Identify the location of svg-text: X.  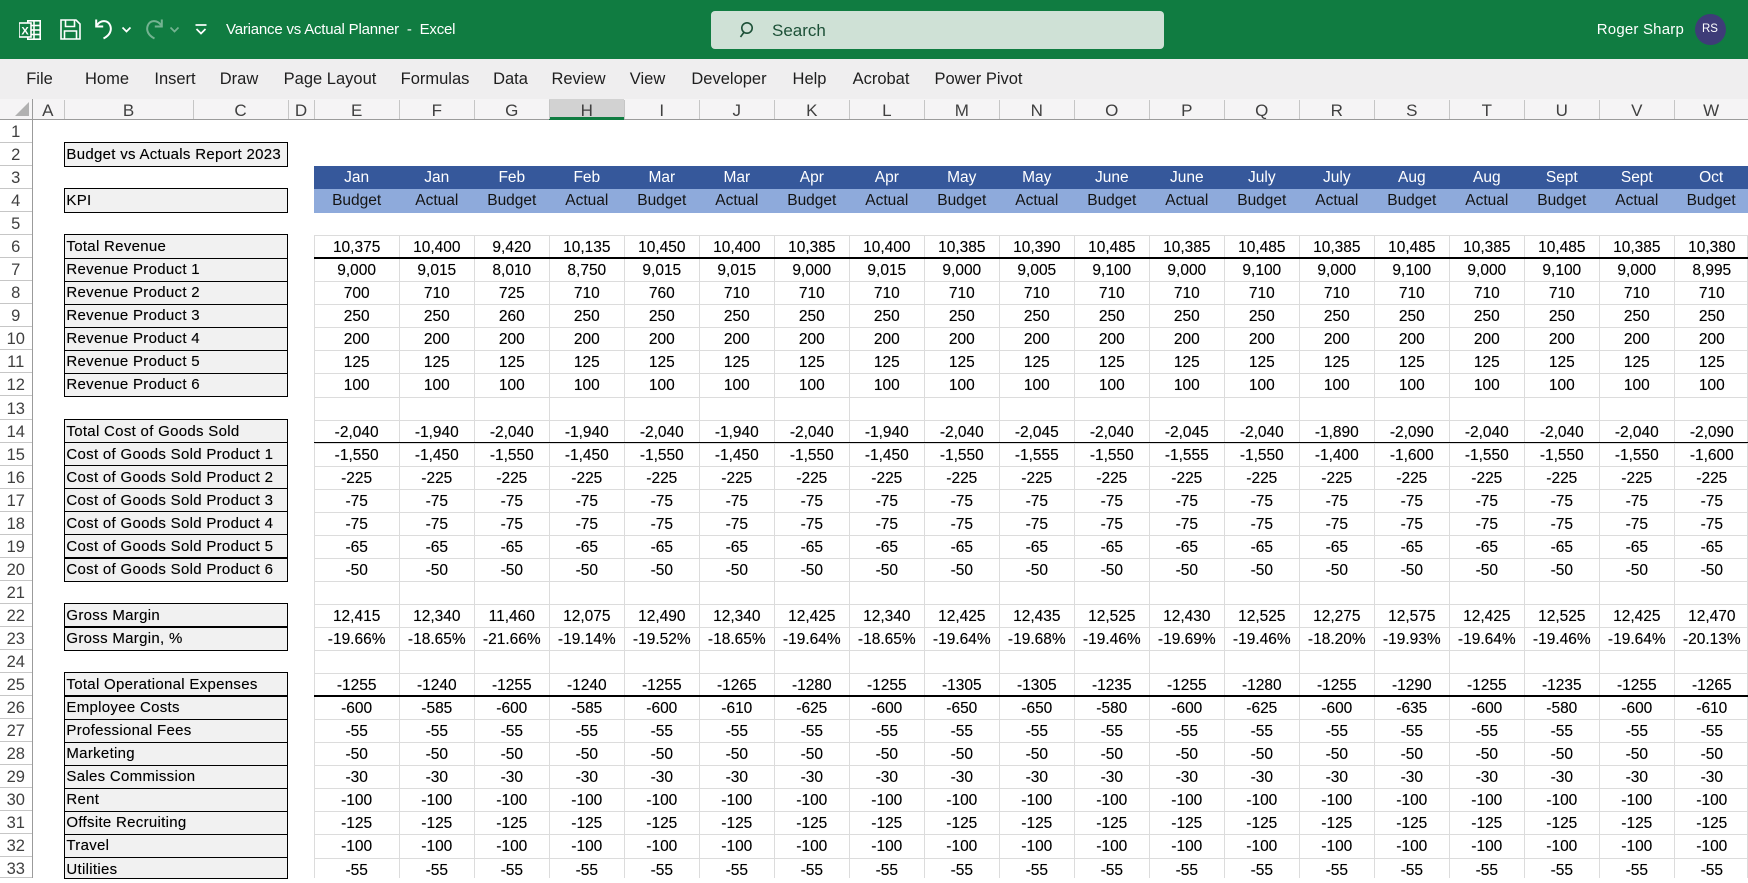
(25, 32).